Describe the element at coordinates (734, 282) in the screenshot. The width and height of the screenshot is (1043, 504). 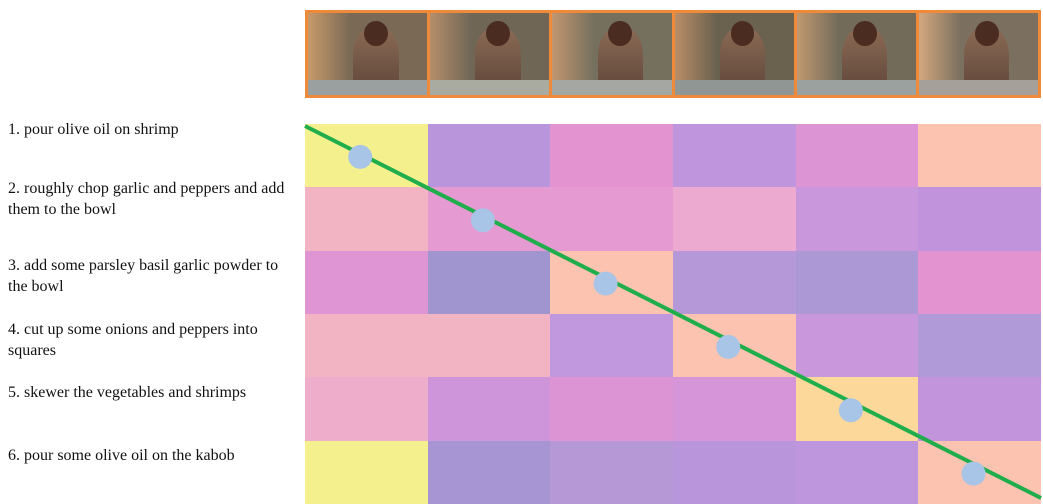
I see `heatmap-cell-r3-c4` at that location.